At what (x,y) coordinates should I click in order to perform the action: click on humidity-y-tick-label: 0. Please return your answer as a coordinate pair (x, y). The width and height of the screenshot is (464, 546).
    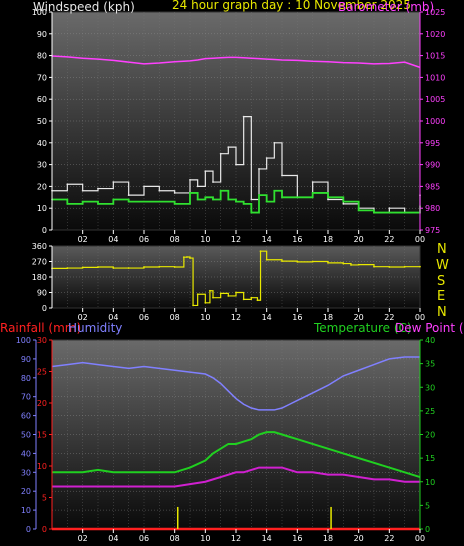
    Looking at the image, I should click on (28, 529).